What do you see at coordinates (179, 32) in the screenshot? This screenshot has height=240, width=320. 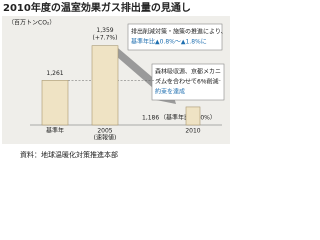 I see `annotation: 排出削減対策・施策の推進により、` at bounding box center [179, 32].